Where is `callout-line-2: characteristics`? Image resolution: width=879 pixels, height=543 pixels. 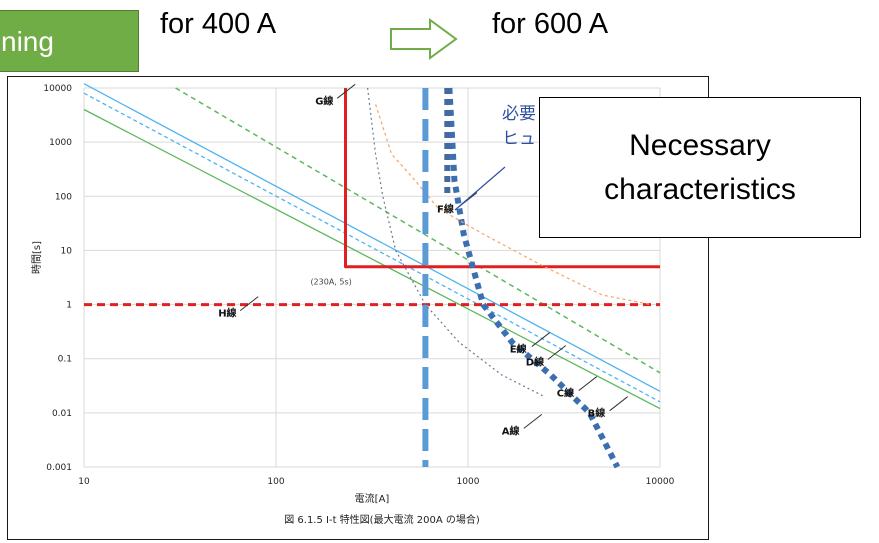 callout-line-2: characteristics is located at coordinates (700, 189).